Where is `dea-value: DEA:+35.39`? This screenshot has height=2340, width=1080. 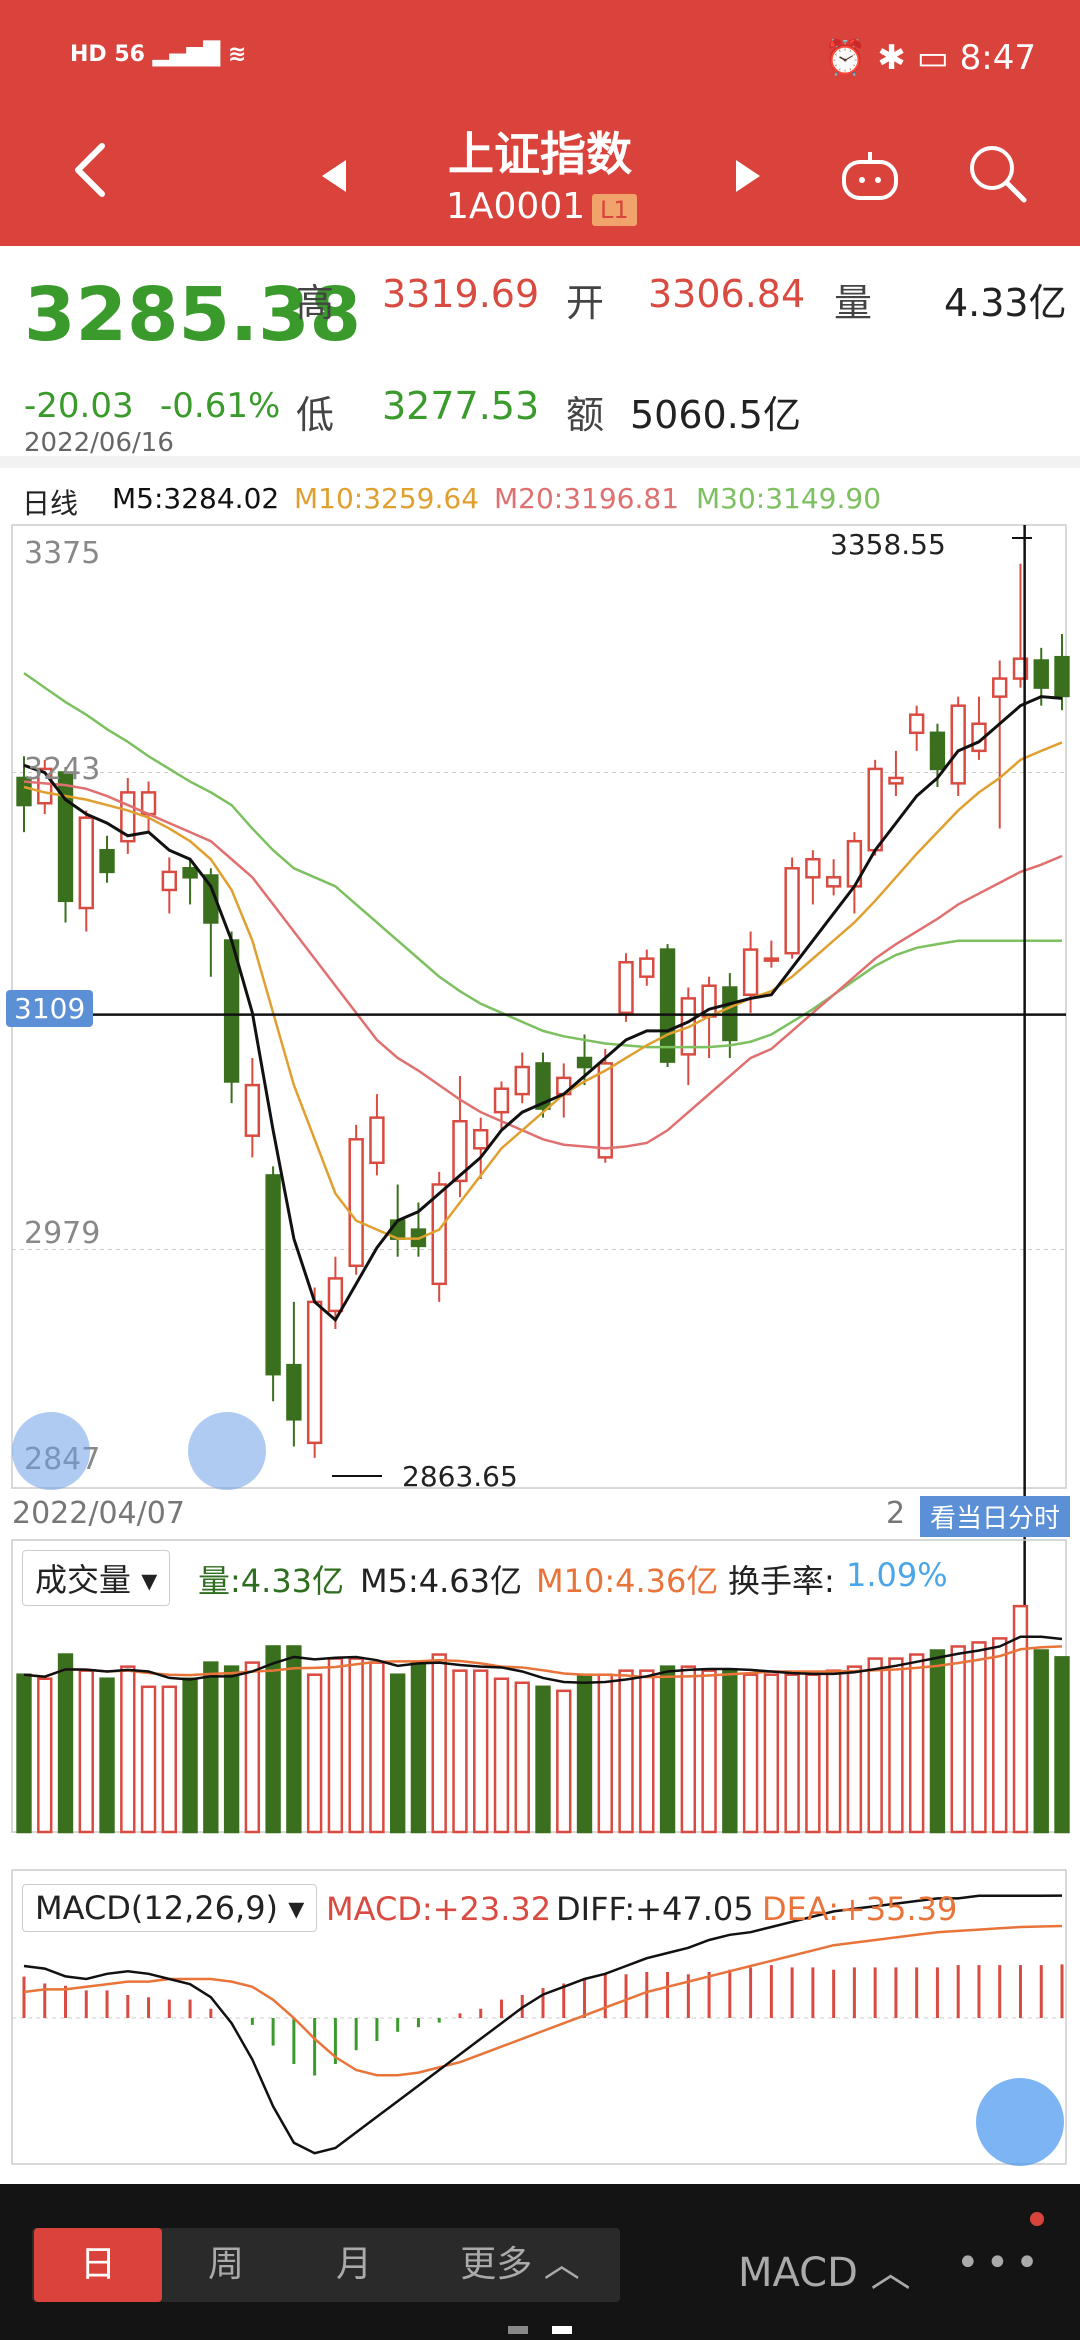
dea-value: DEA:+35.39 is located at coordinates (860, 1909).